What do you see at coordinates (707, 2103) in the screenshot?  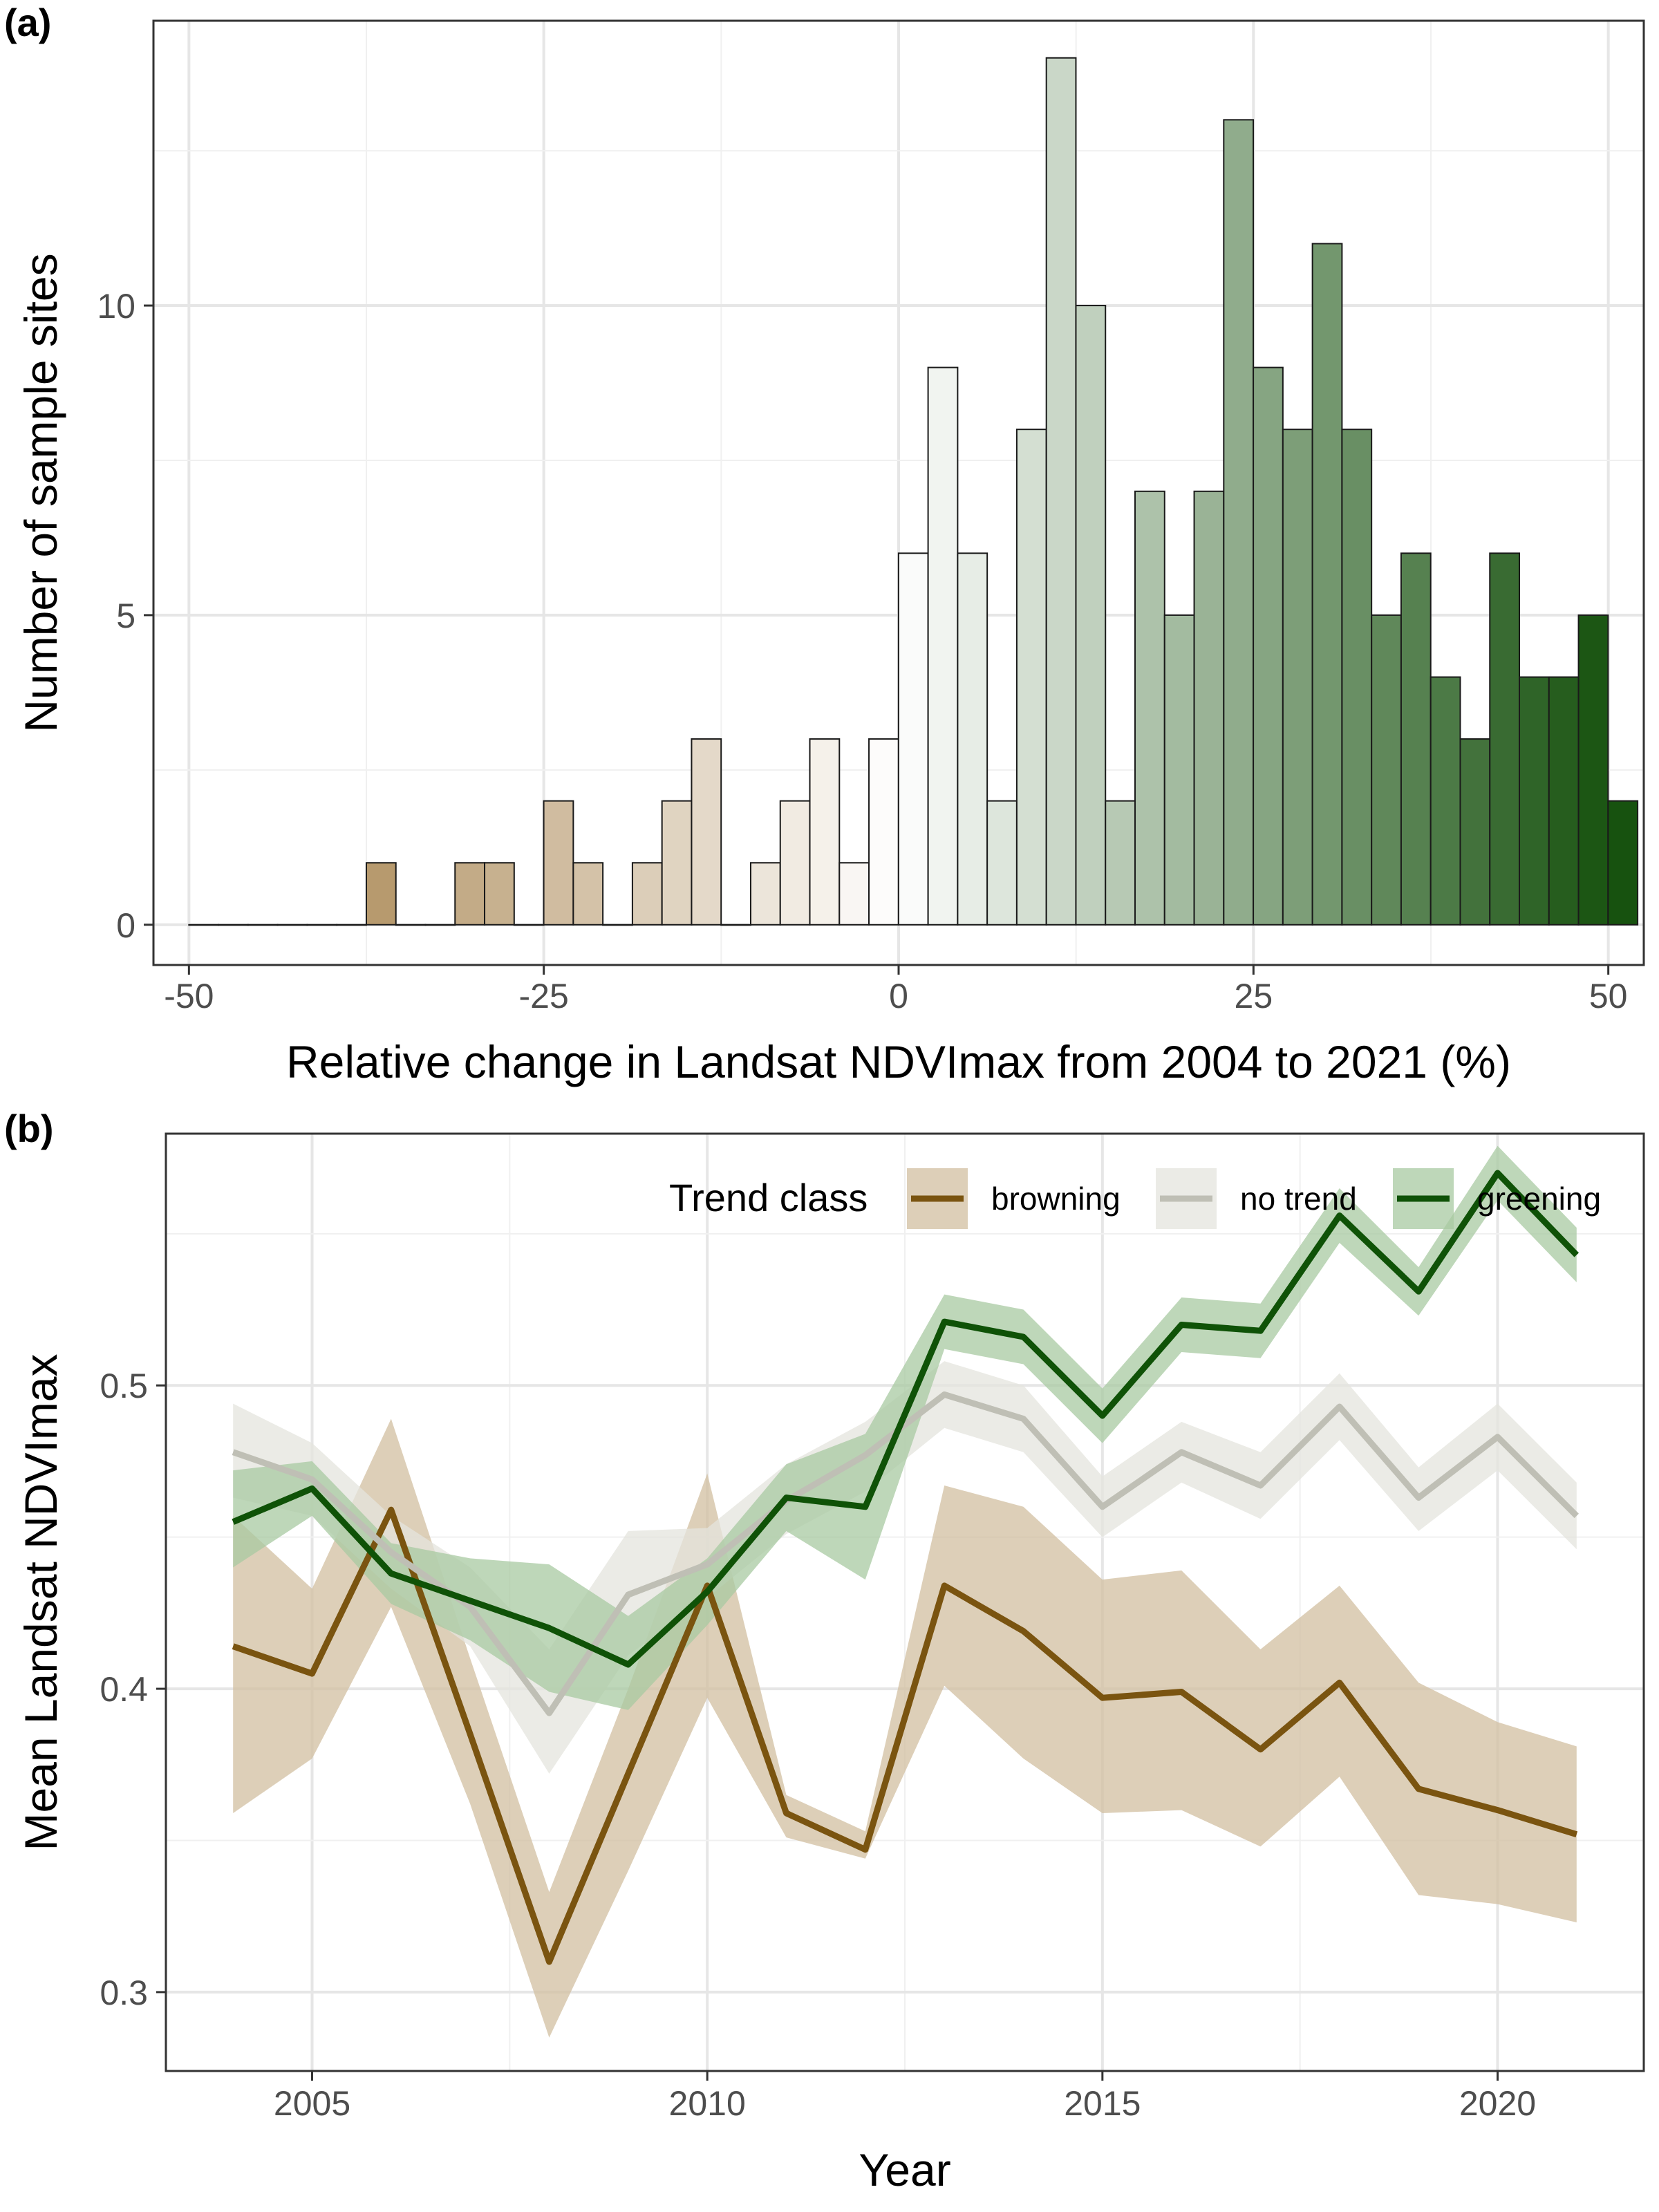 I see `x-tick-label: 2010` at bounding box center [707, 2103].